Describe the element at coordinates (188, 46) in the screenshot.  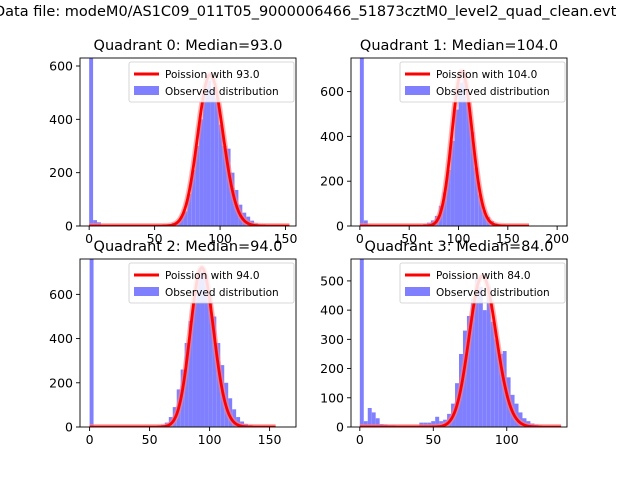
I see `subplot-title: Quadrant 0: Median=93.0` at that location.